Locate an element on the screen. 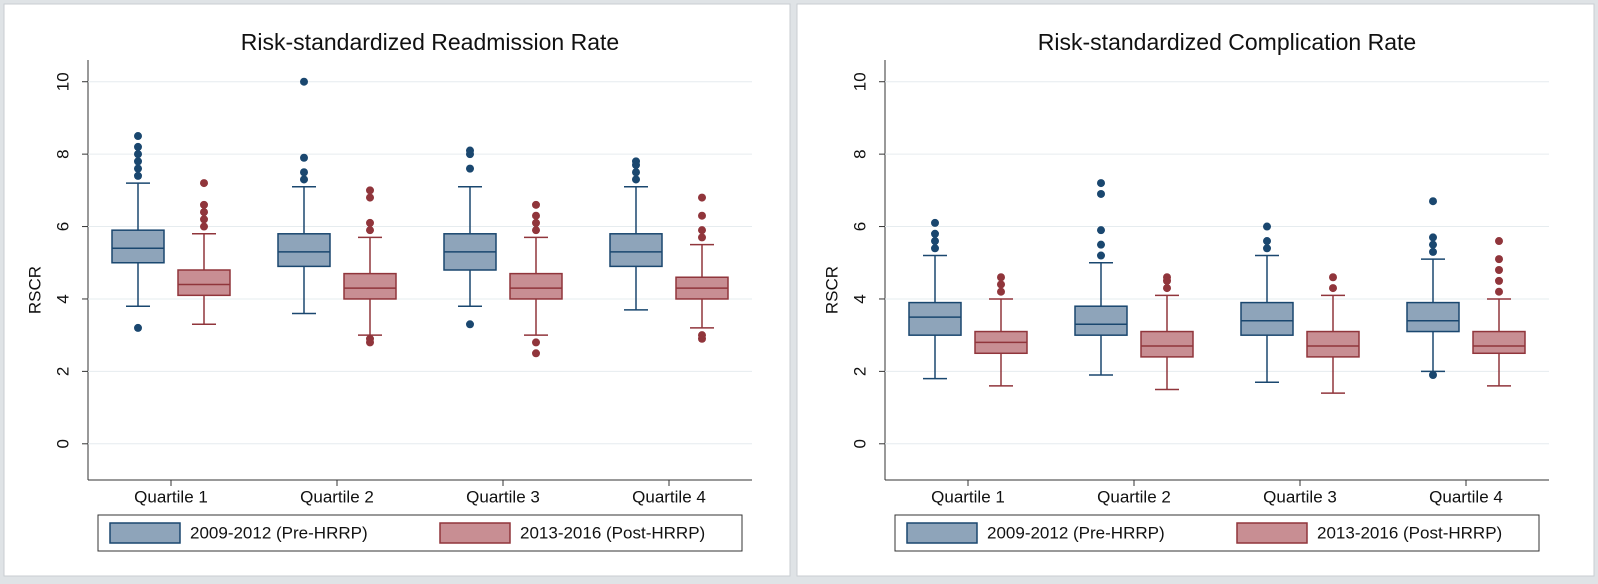 Image resolution: width=1598 pixels, height=584 pixels. chart-title: Risk-standardized Complication Rate is located at coordinates (1227, 42).